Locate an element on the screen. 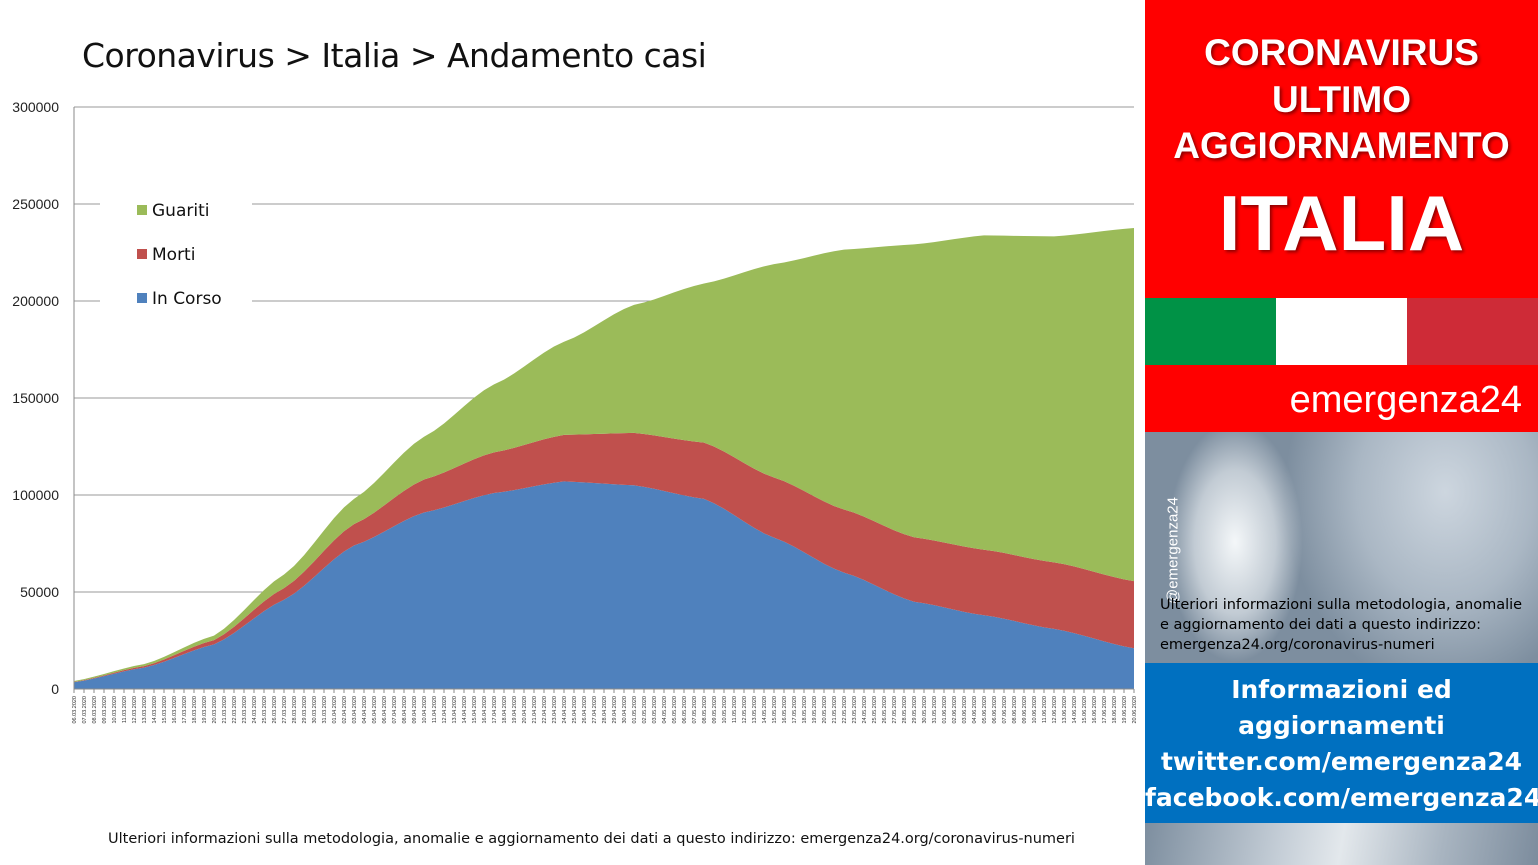 The image size is (1538, 865). x-tick-label: 07.06.2020 is located at coordinates (1005, 710).